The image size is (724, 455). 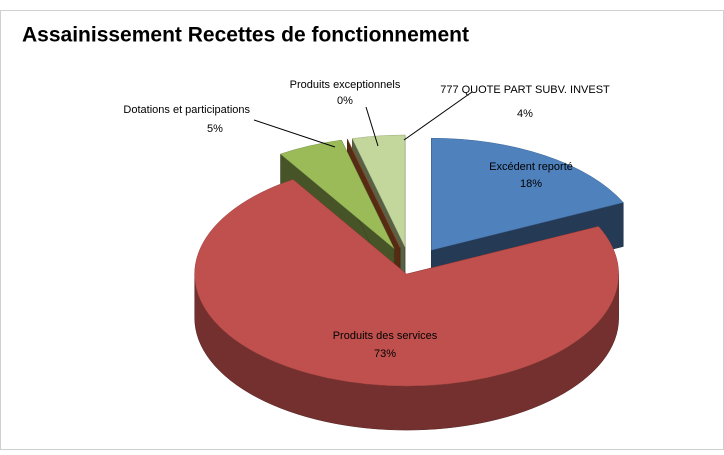 What do you see at coordinates (525, 90) in the screenshot?
I see `slice-label: 777 QUOTE PART SUBV. INVEST` at bounding box center [525, 90].